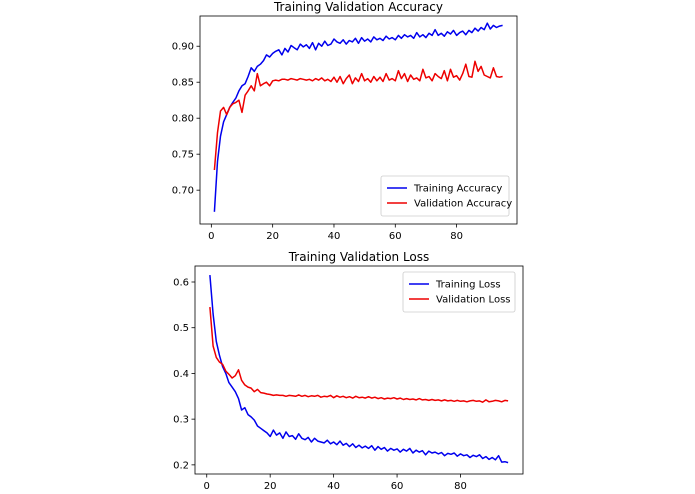 The width and height of the screenshot is (695, 494). What do you see at coordinates (359, 257) in the screenshot?
I see `chart-title: Training Validation Loss` at bounding box center [359, 257].